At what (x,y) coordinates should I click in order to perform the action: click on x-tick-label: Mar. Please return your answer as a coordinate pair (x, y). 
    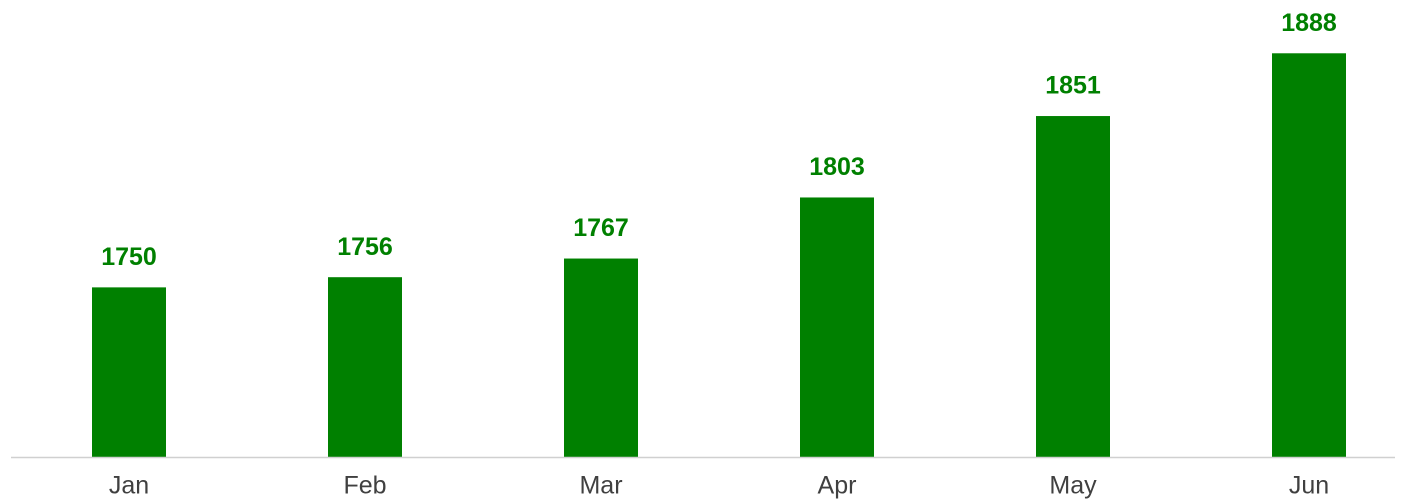
    Looking at the image, I should click on (600, 485).